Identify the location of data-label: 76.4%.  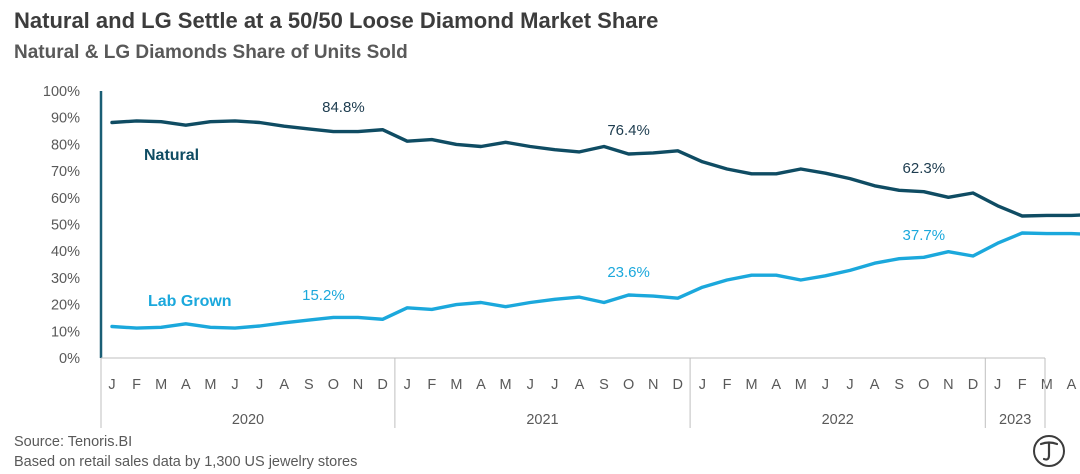
(628, 130).